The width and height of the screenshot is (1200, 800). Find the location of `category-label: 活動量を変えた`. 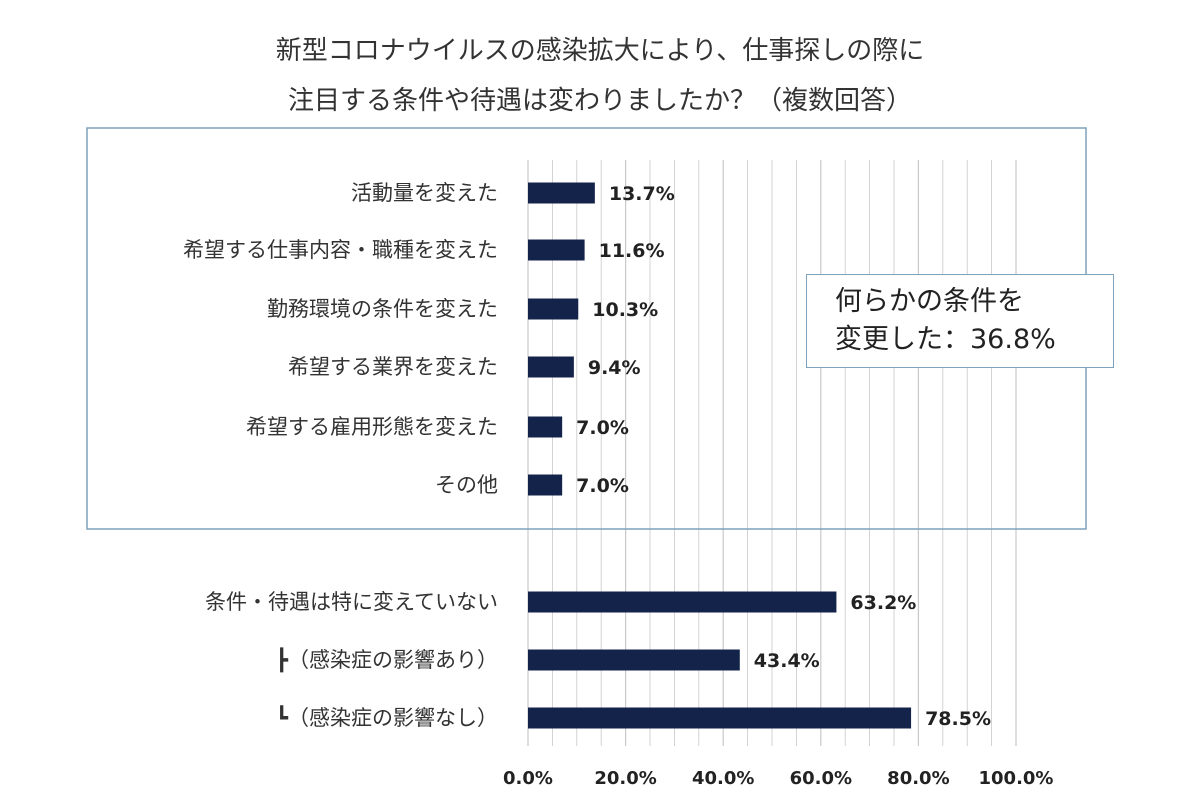

category-label: 活動量を変えた is located at coordinates (424, 193).